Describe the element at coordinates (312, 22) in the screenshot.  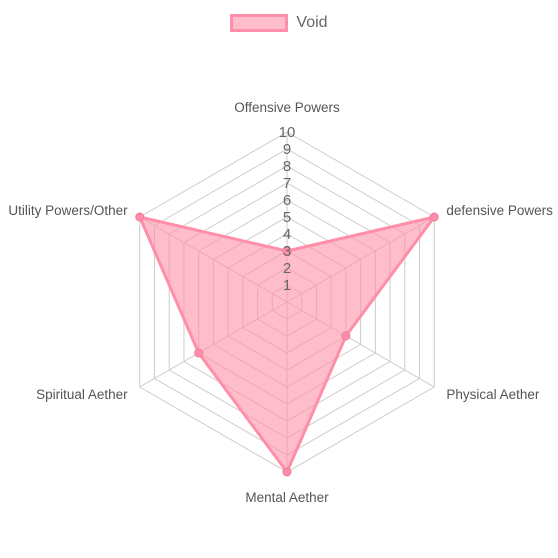
I see `legend-label: Void` at that location.